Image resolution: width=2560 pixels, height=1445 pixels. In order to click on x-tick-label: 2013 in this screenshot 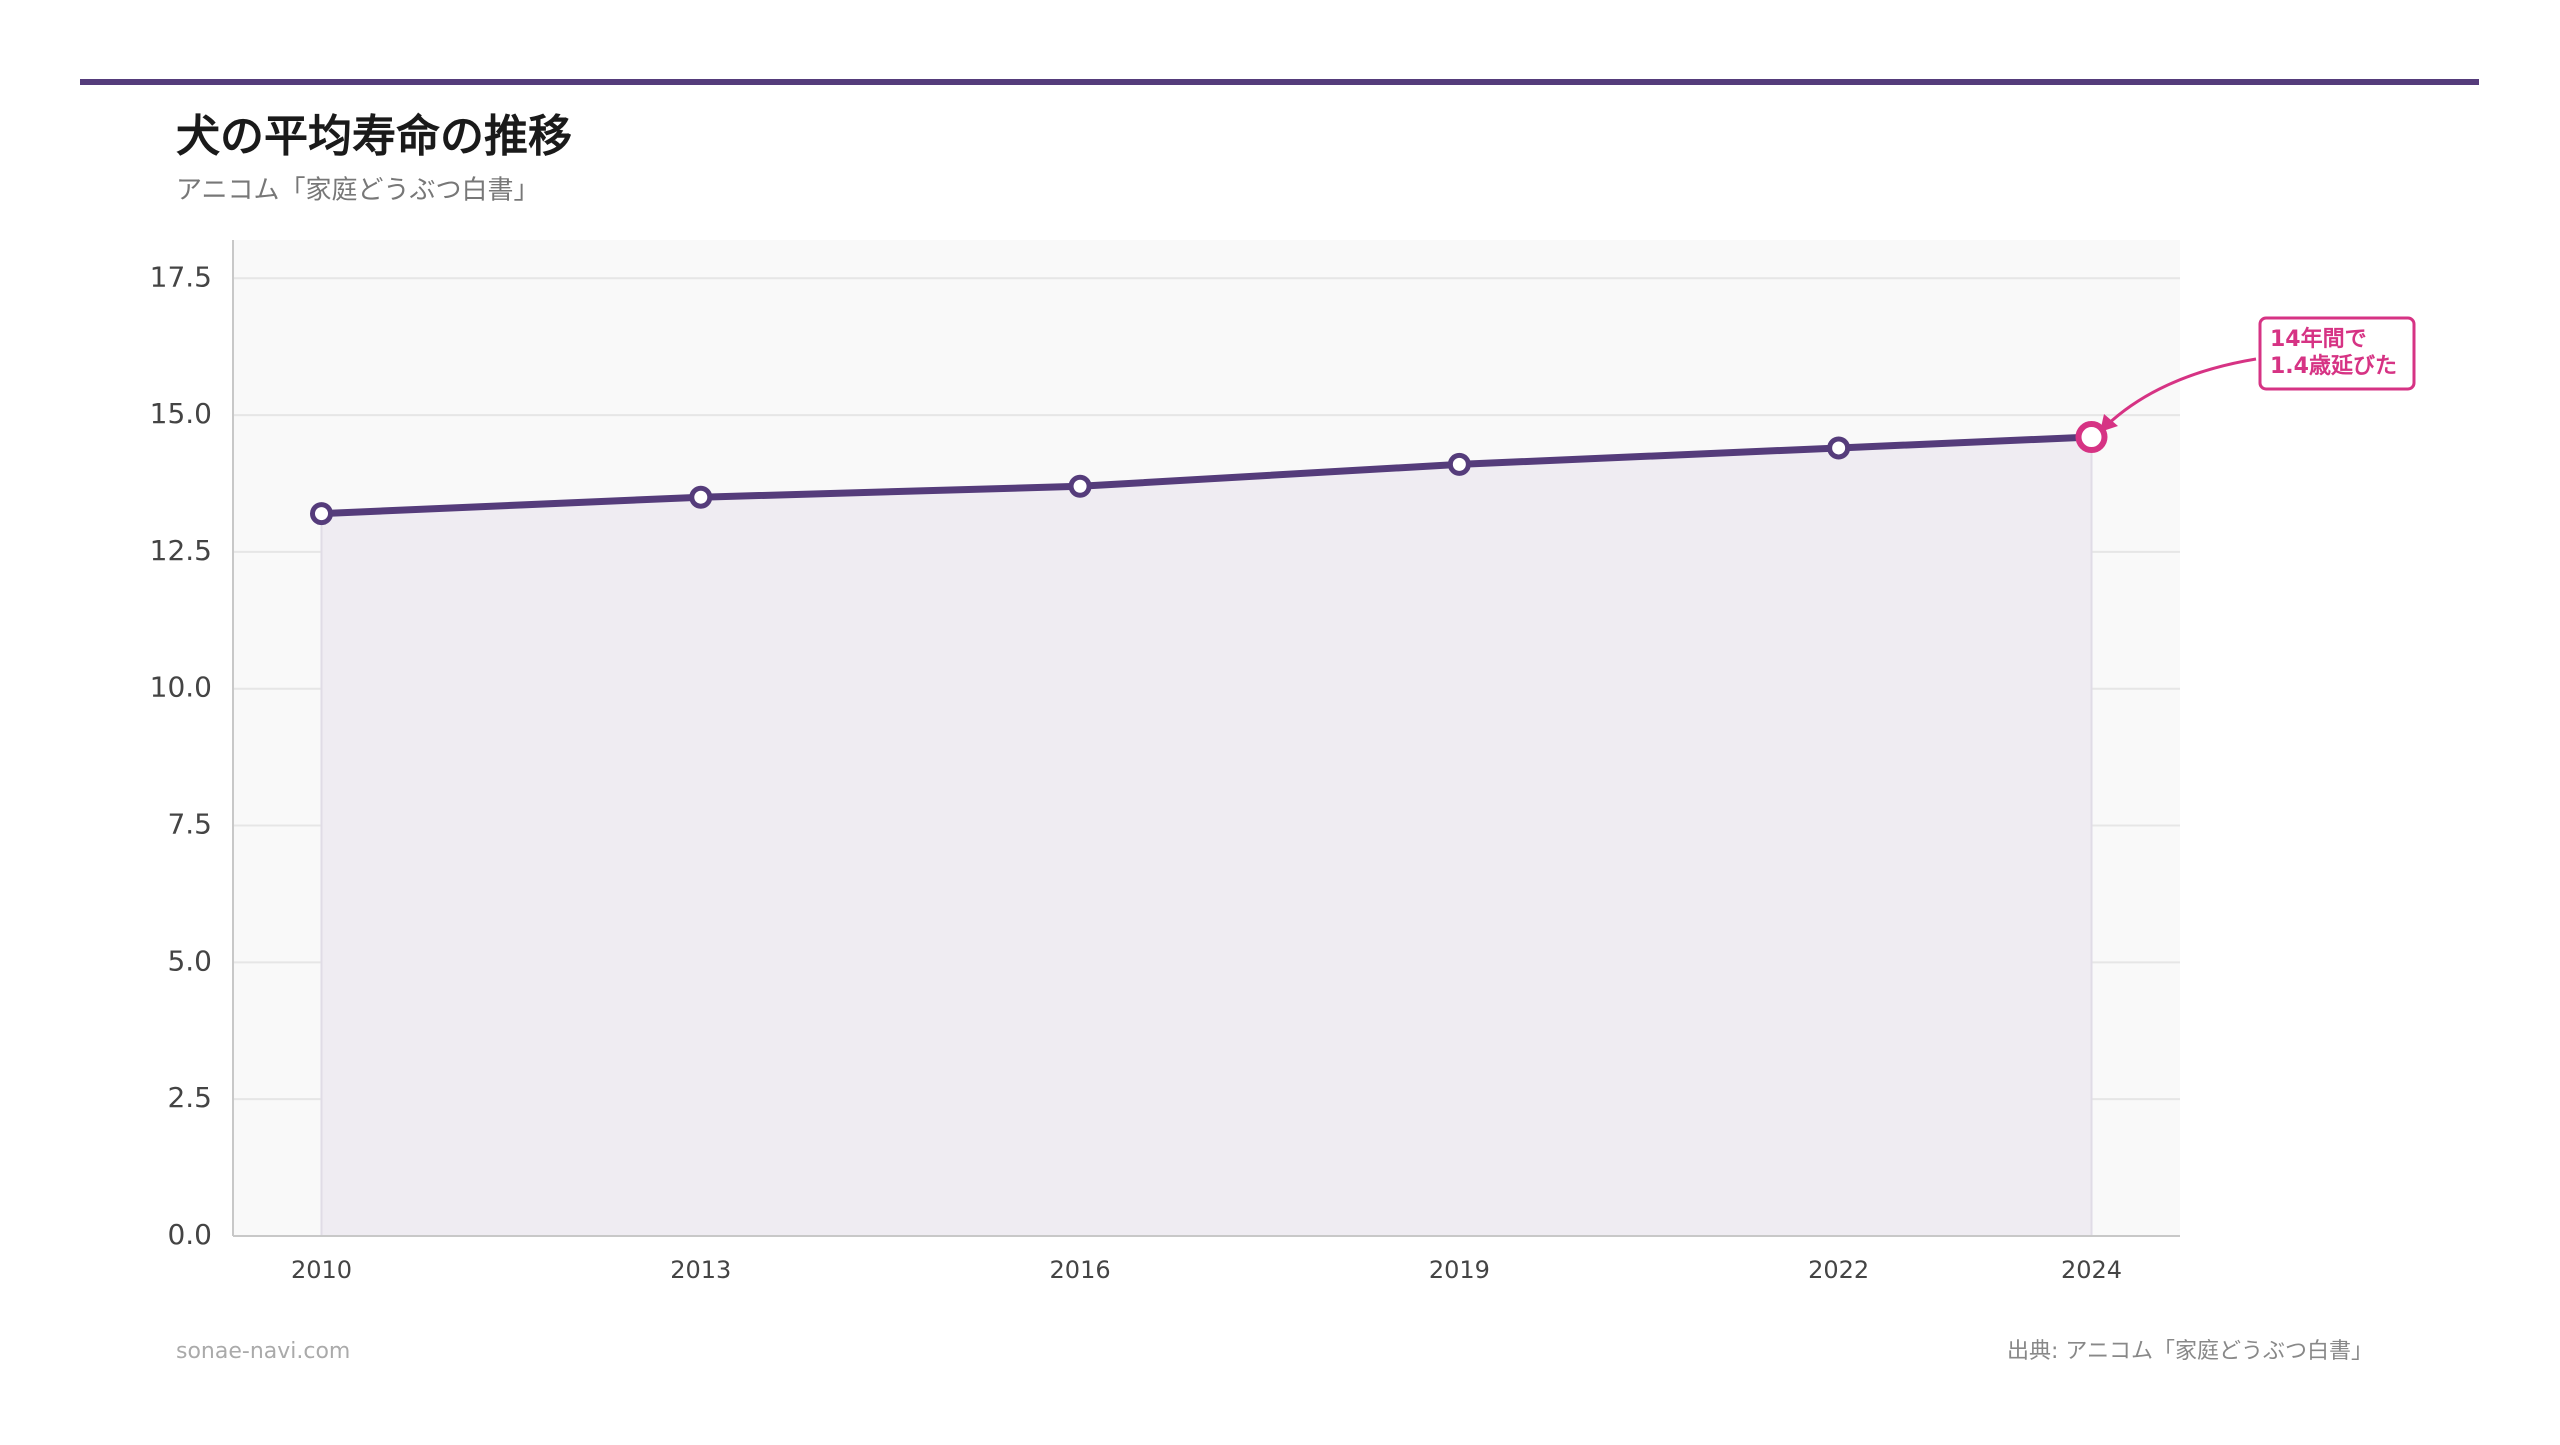, I will do `click(700, 1270)`.